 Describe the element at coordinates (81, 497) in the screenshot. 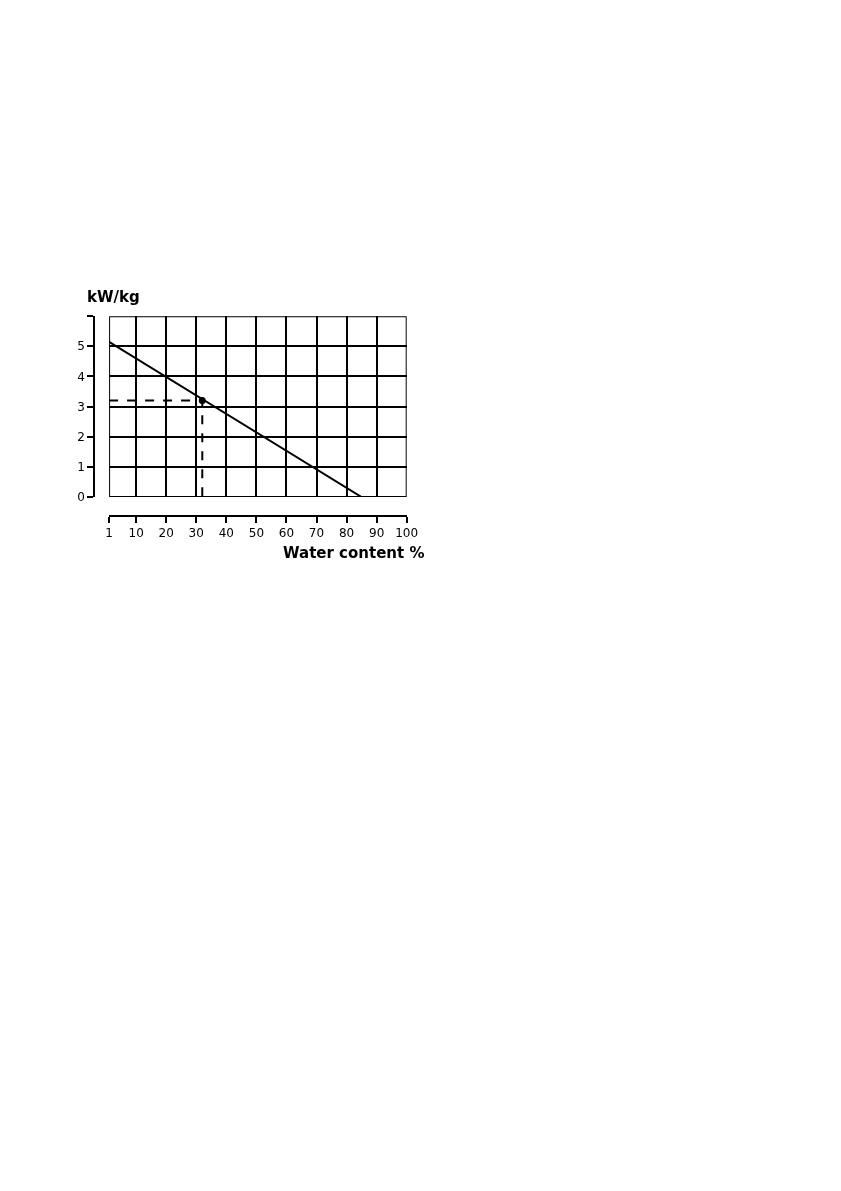

I see `y-tick-label: 0` at that location.